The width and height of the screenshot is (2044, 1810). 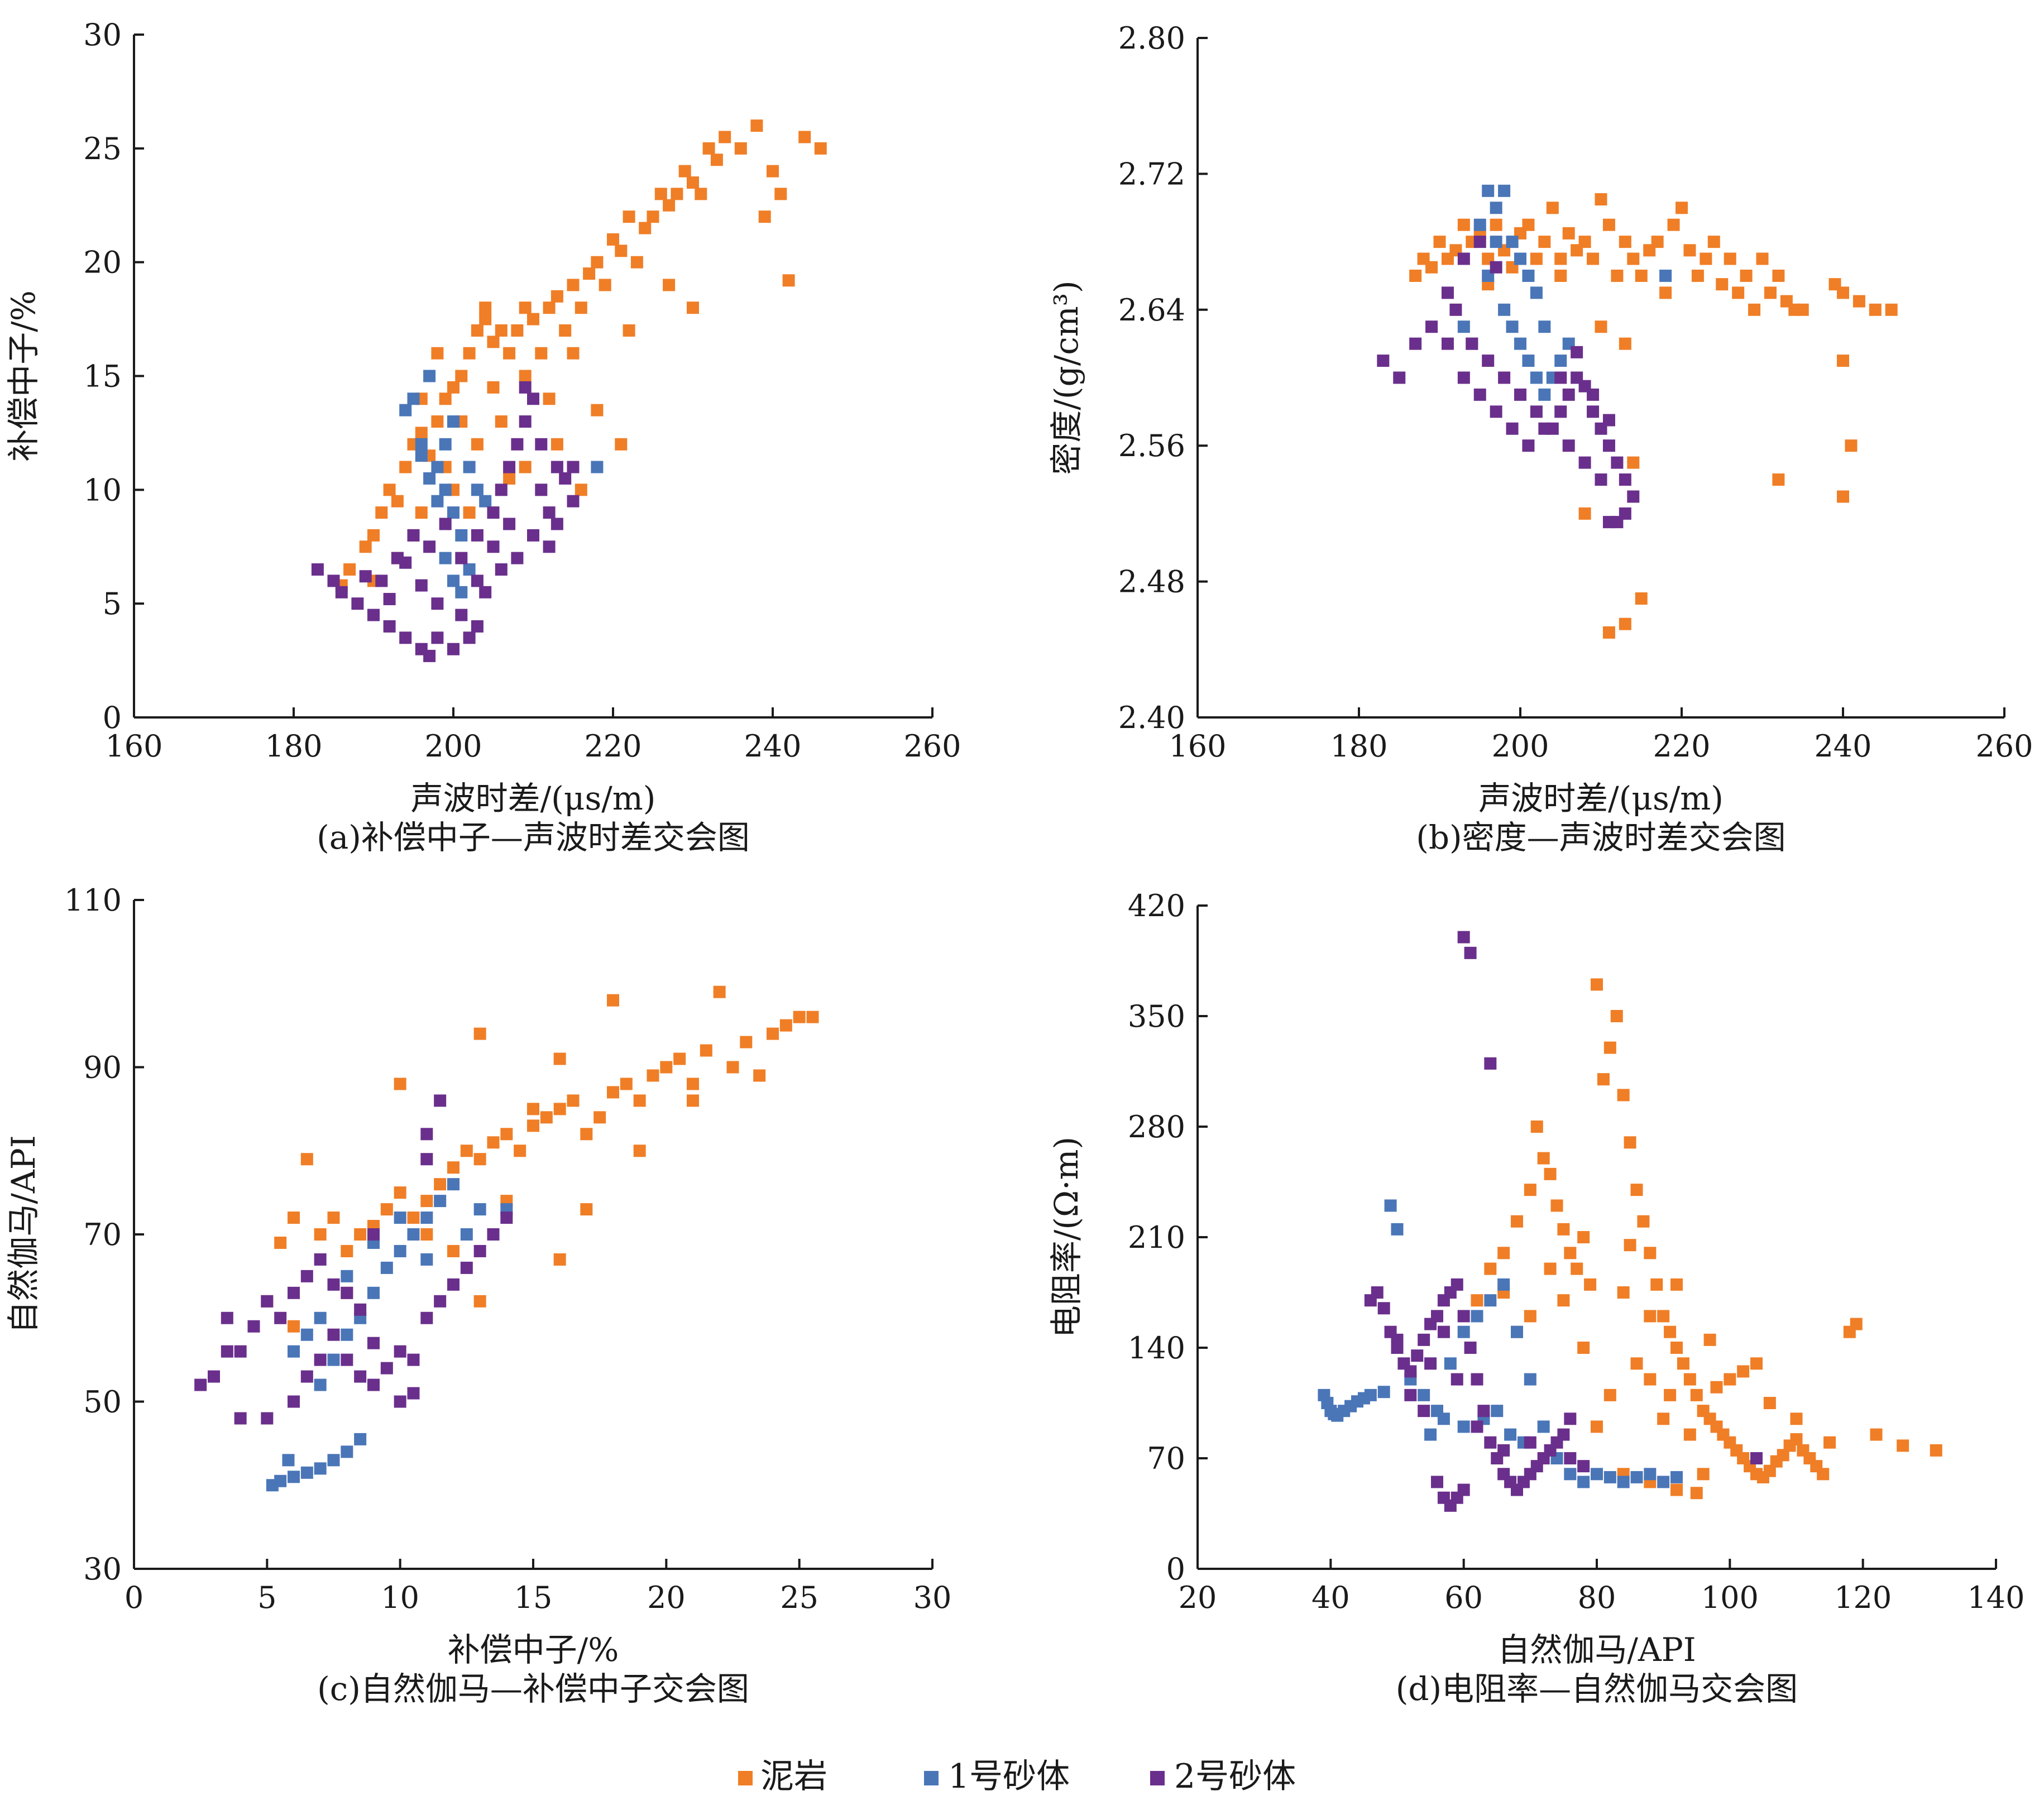 What do you see at coordinates (502, 484) in the screenshot?
I see `series-sand1-a` at bounding box center [502, 484].